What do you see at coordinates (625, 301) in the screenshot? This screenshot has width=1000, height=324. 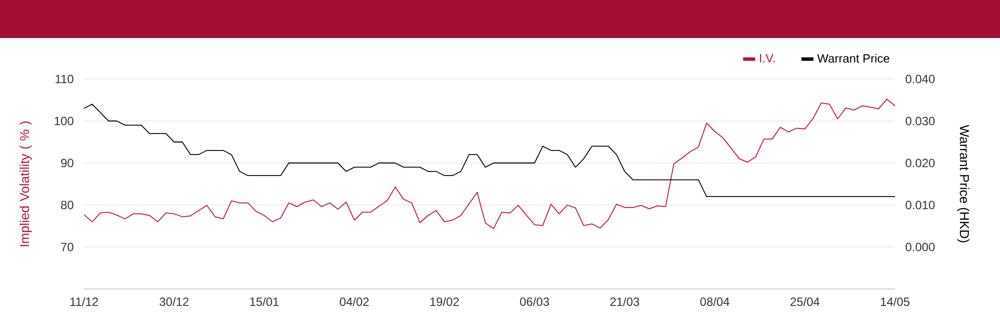 I see `x-tick-label: 21/03` at bounding box center [625, 301].